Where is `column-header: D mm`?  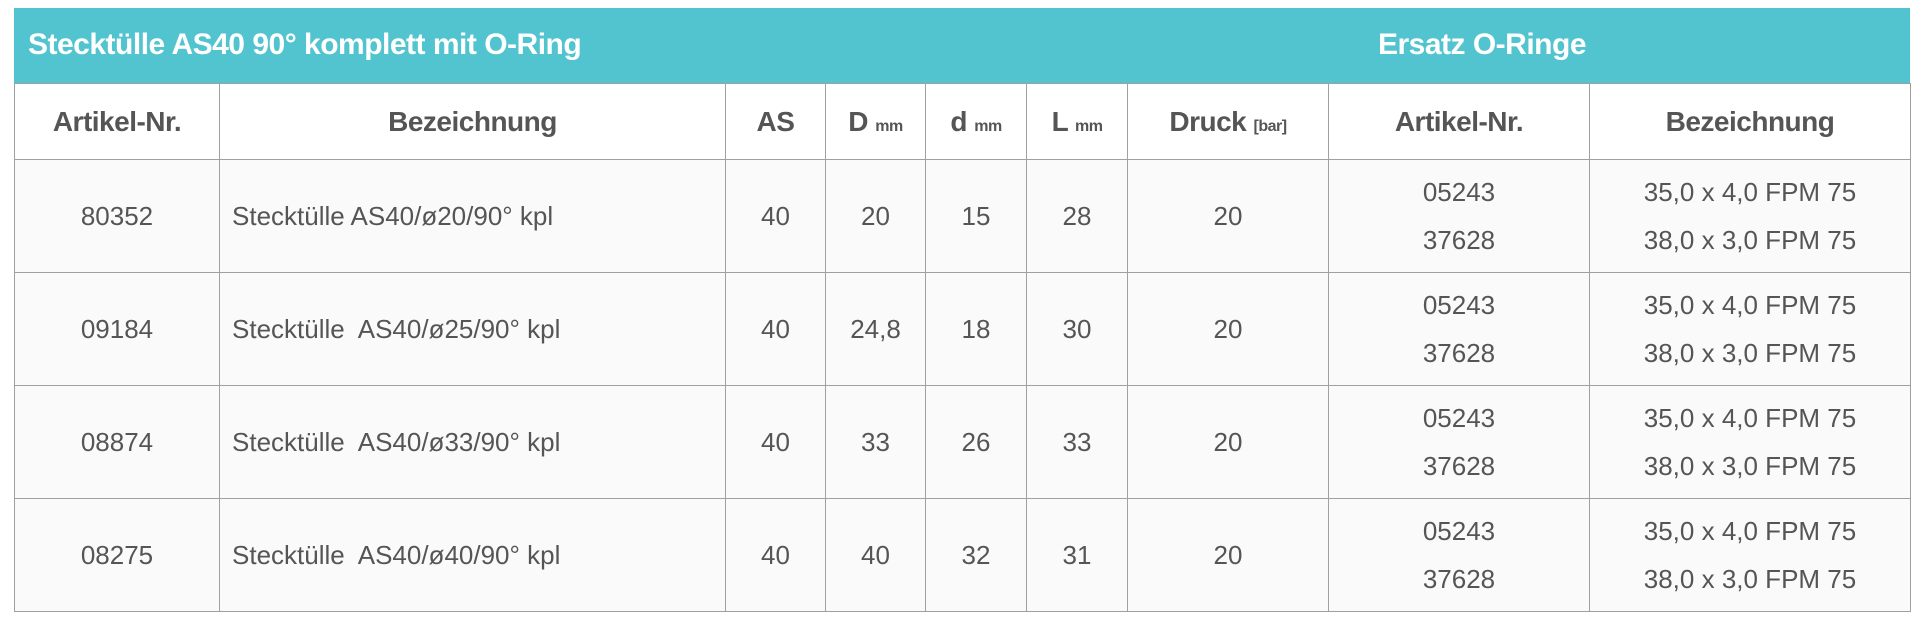
column-header: D mm is located at coordinates (875, 121).